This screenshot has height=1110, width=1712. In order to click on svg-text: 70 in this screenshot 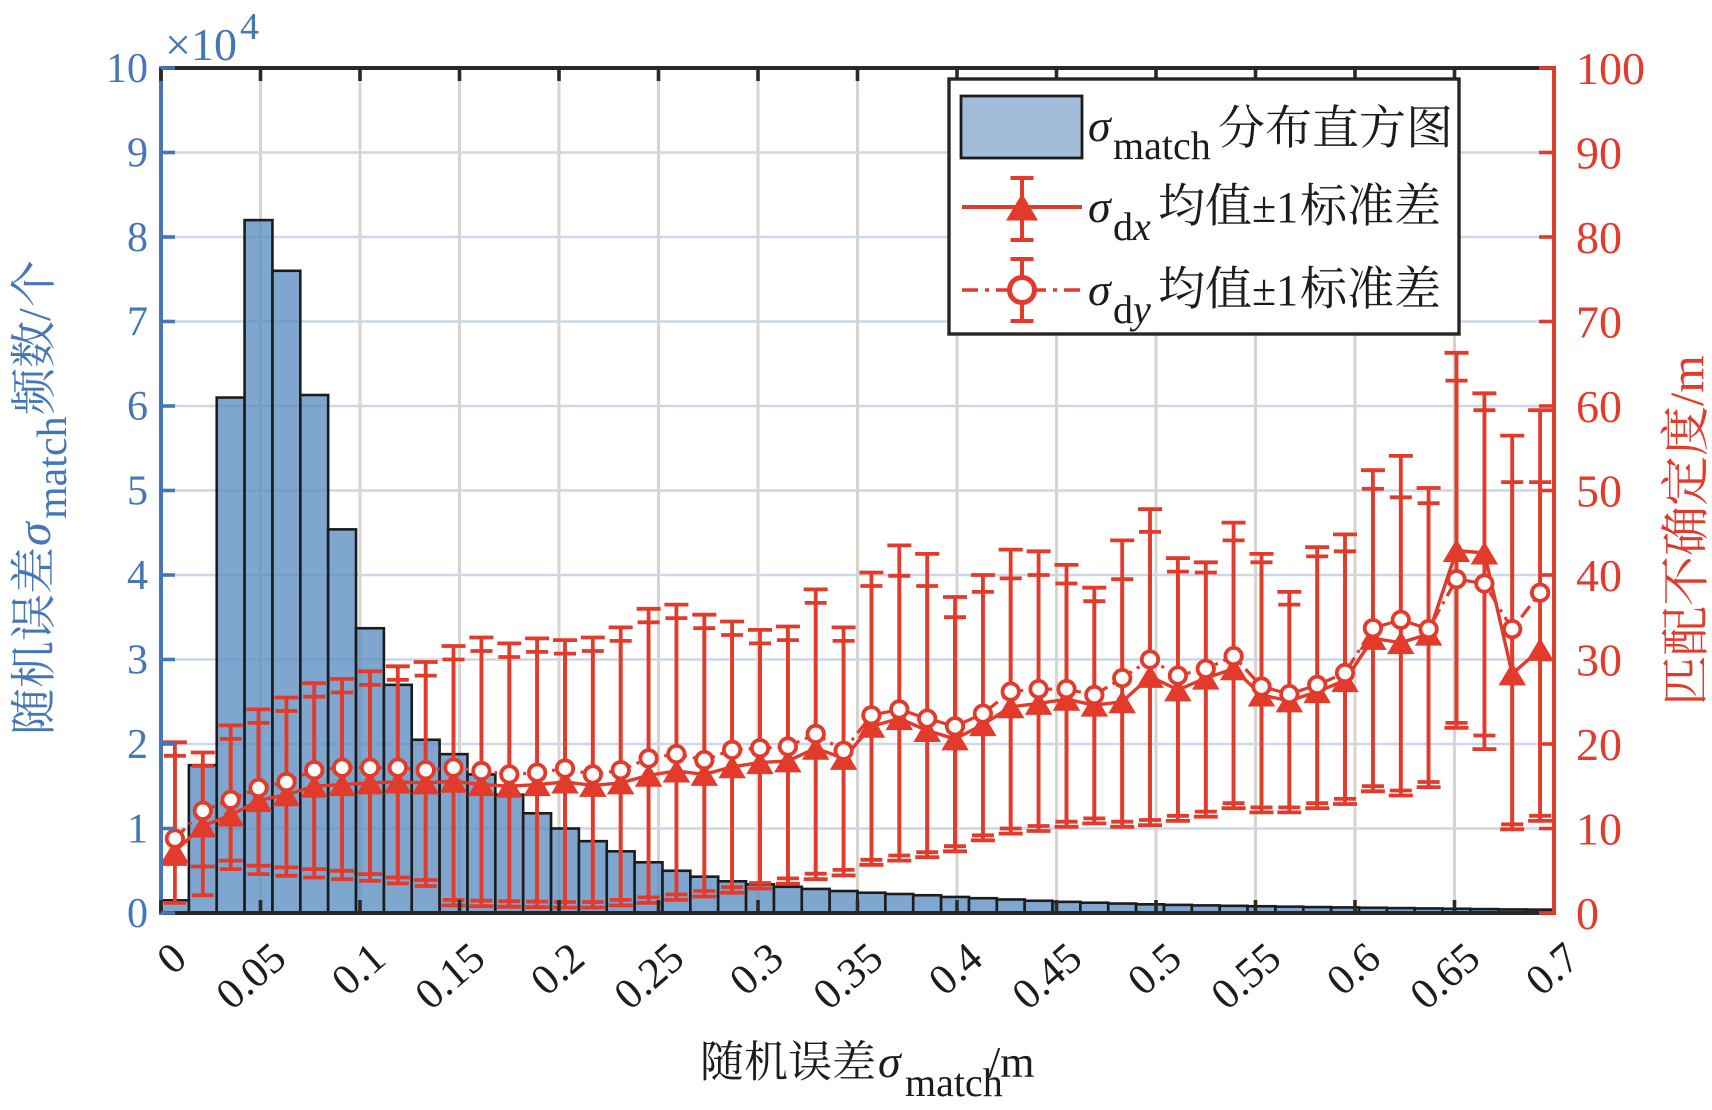, I will do `click(1599, 322)`.